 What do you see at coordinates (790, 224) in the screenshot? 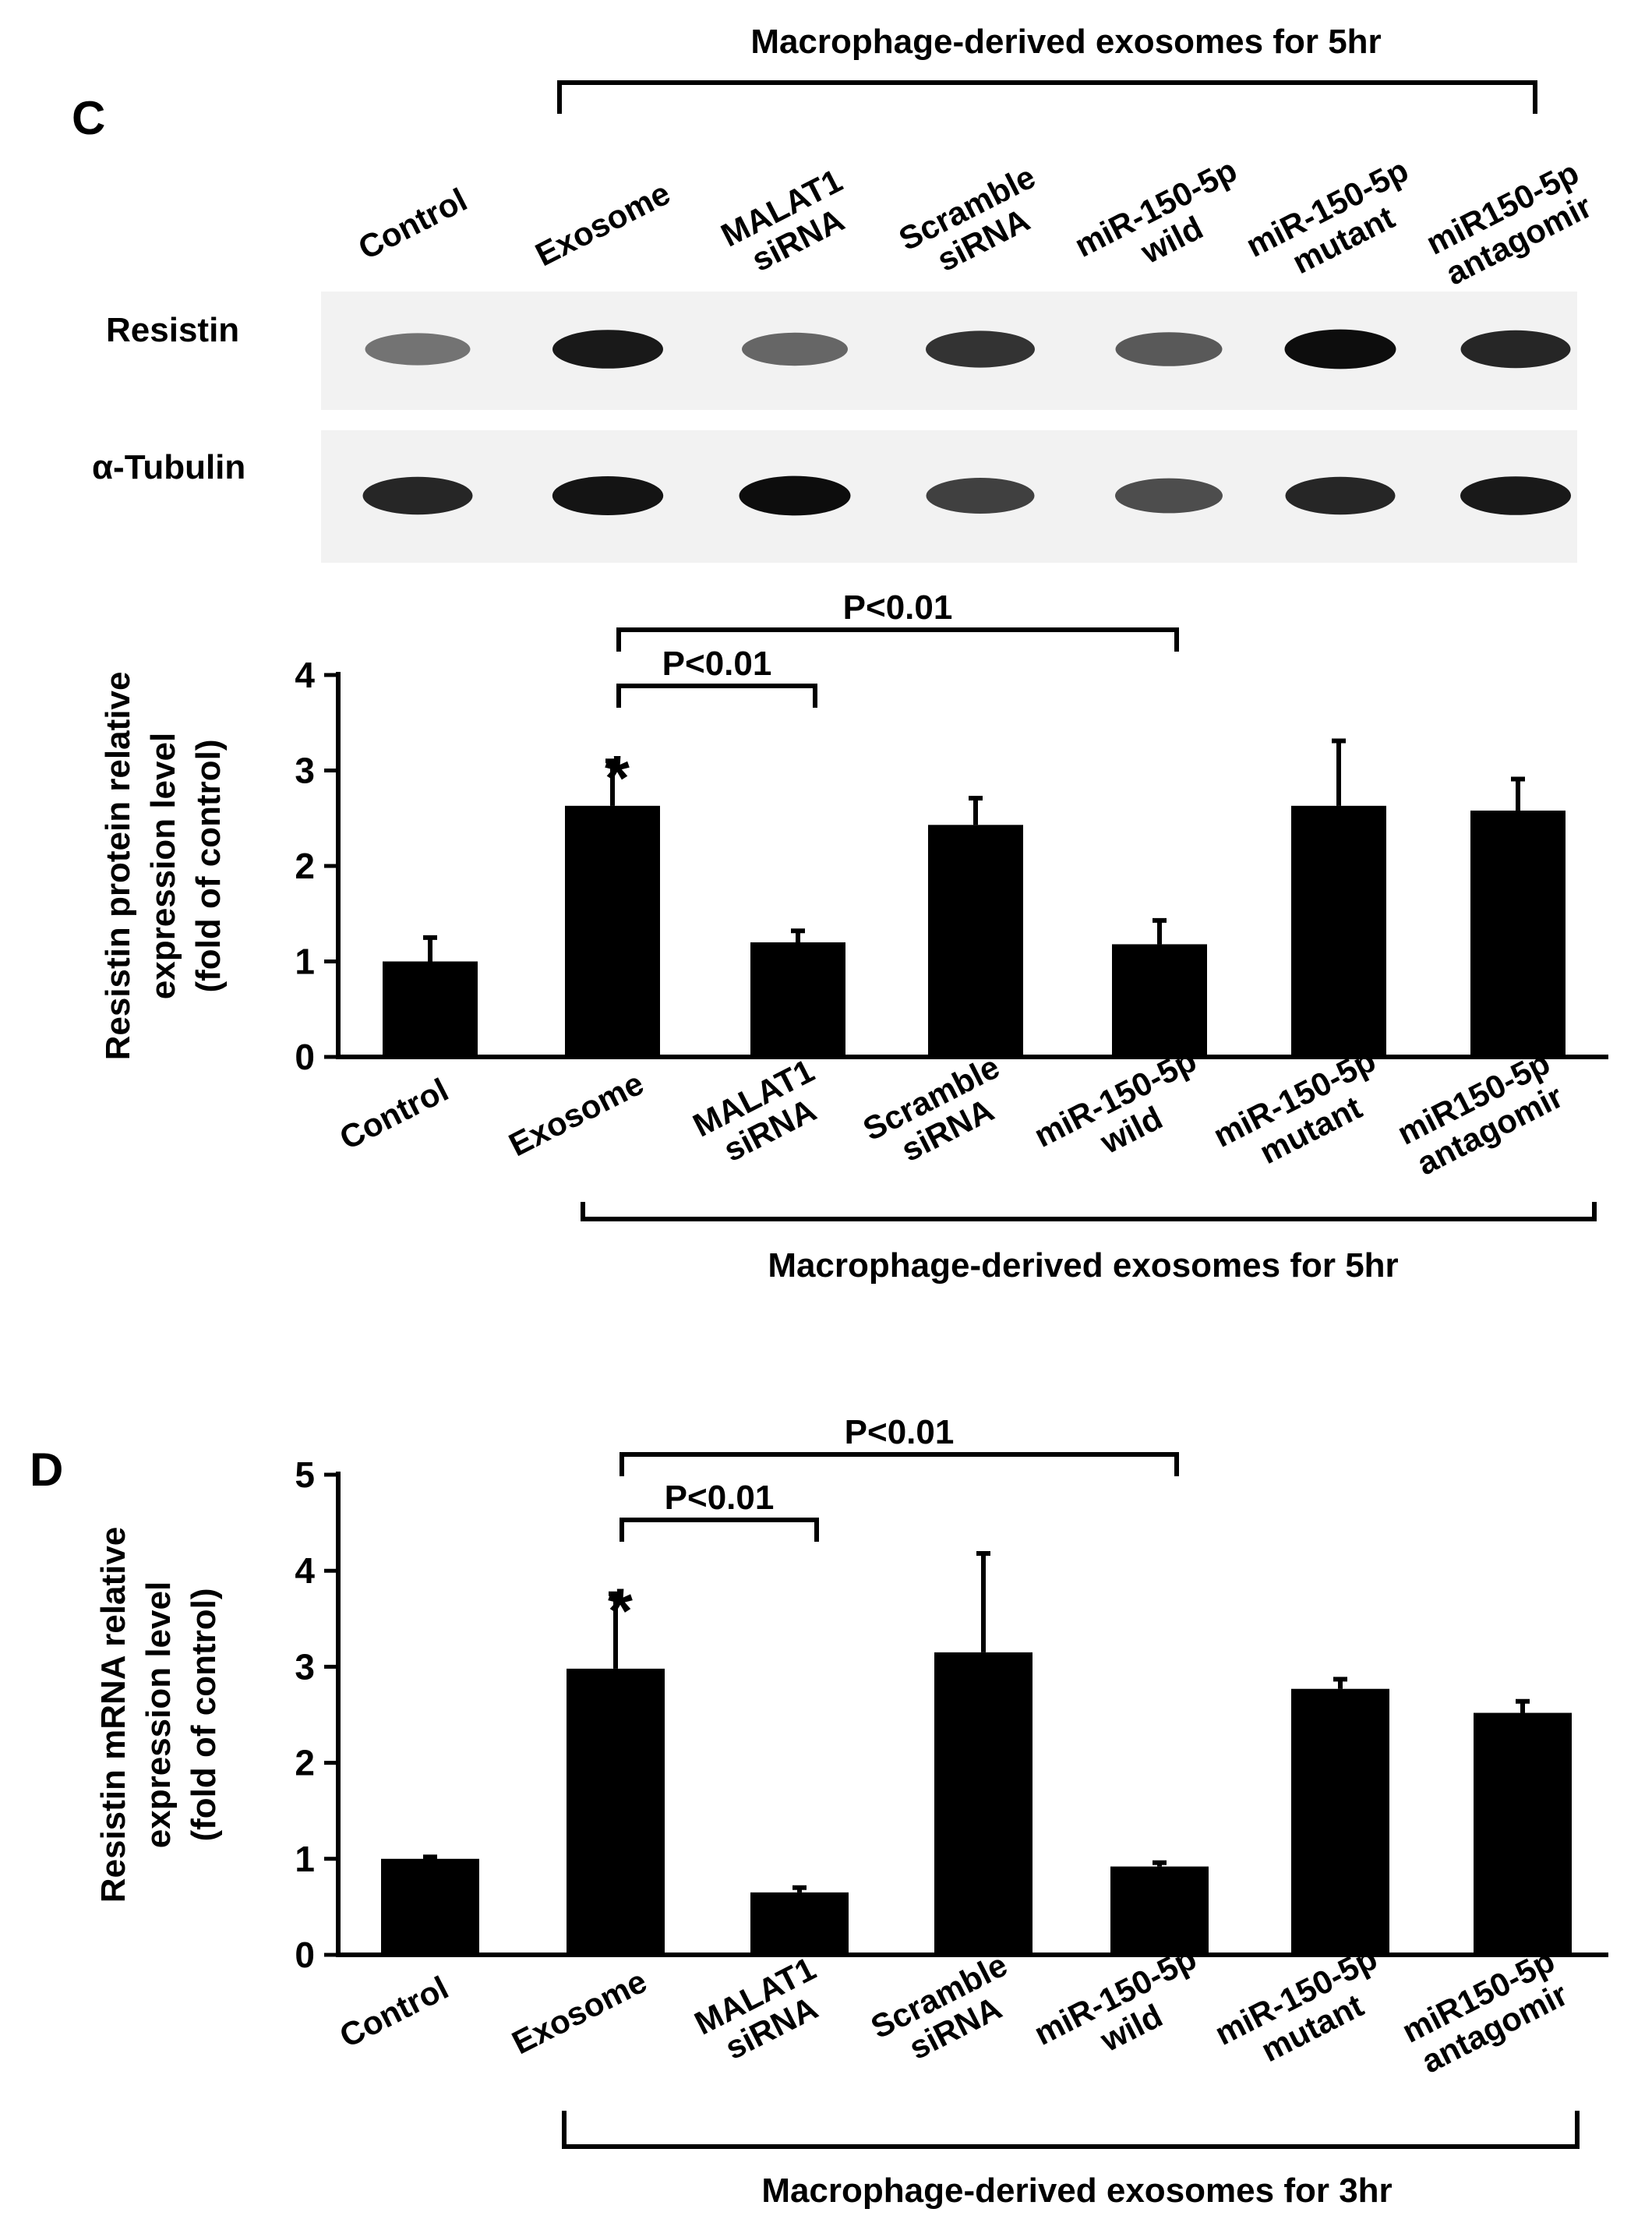
I see `blot-lane-label: MALAT1siRNA` at bounding box center [790, 224].